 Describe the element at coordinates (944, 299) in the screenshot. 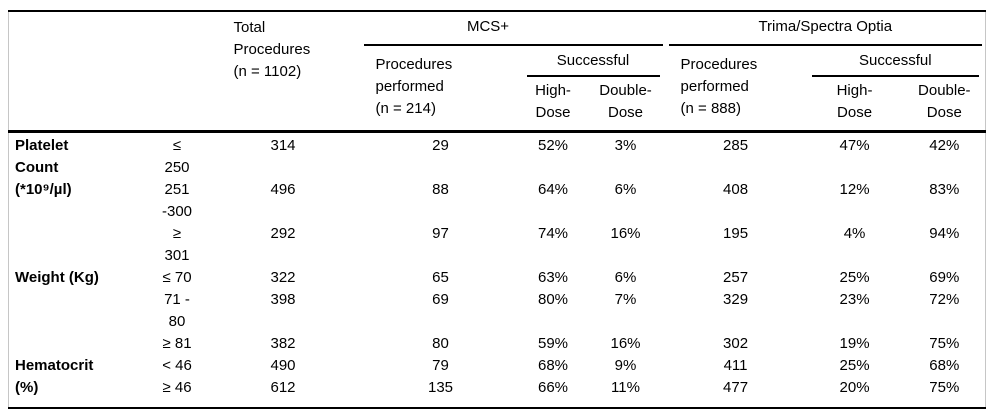

I see `cell-trima-double-dose: 72%` at that location.